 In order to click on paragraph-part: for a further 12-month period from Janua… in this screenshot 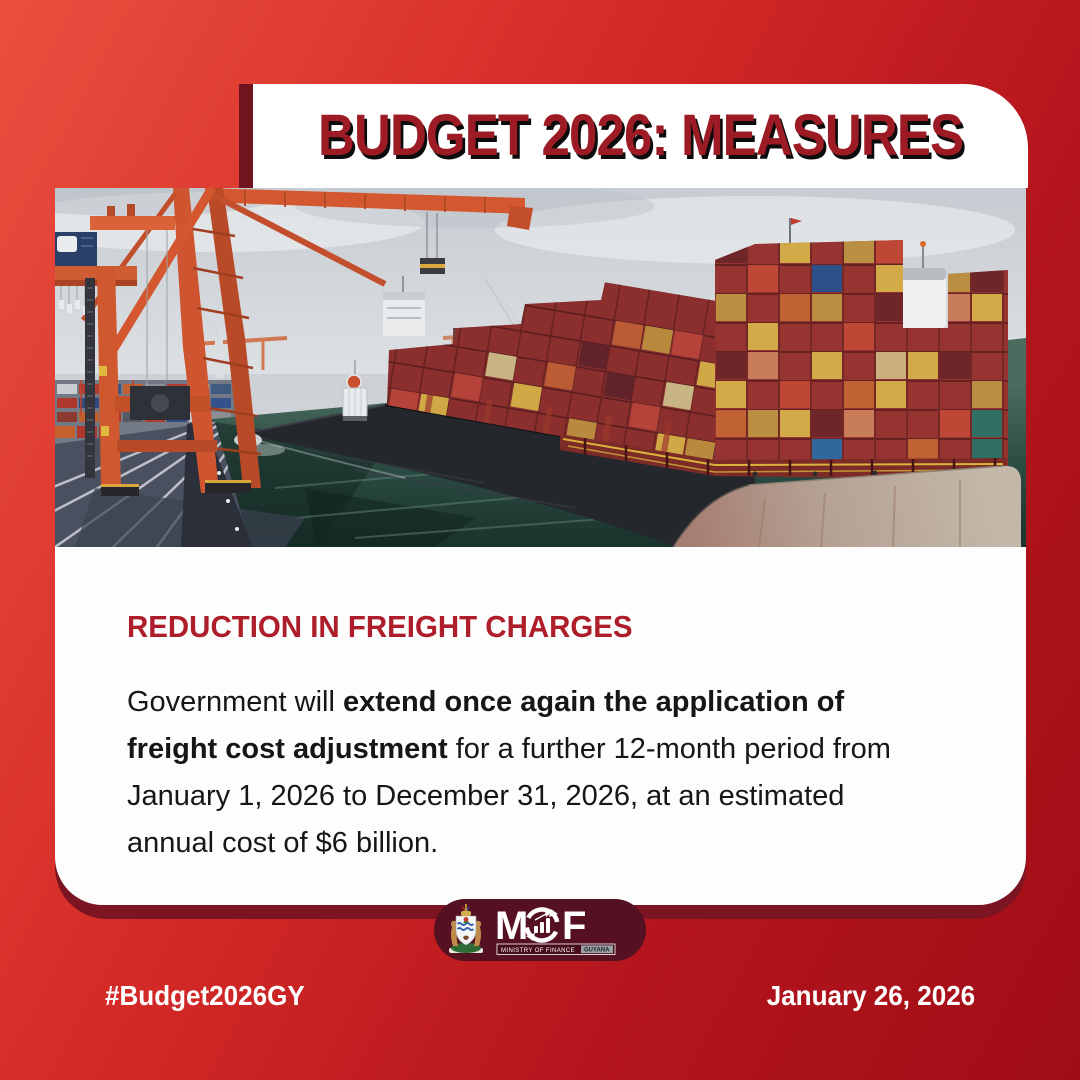, I will do `click(509, 796)`.